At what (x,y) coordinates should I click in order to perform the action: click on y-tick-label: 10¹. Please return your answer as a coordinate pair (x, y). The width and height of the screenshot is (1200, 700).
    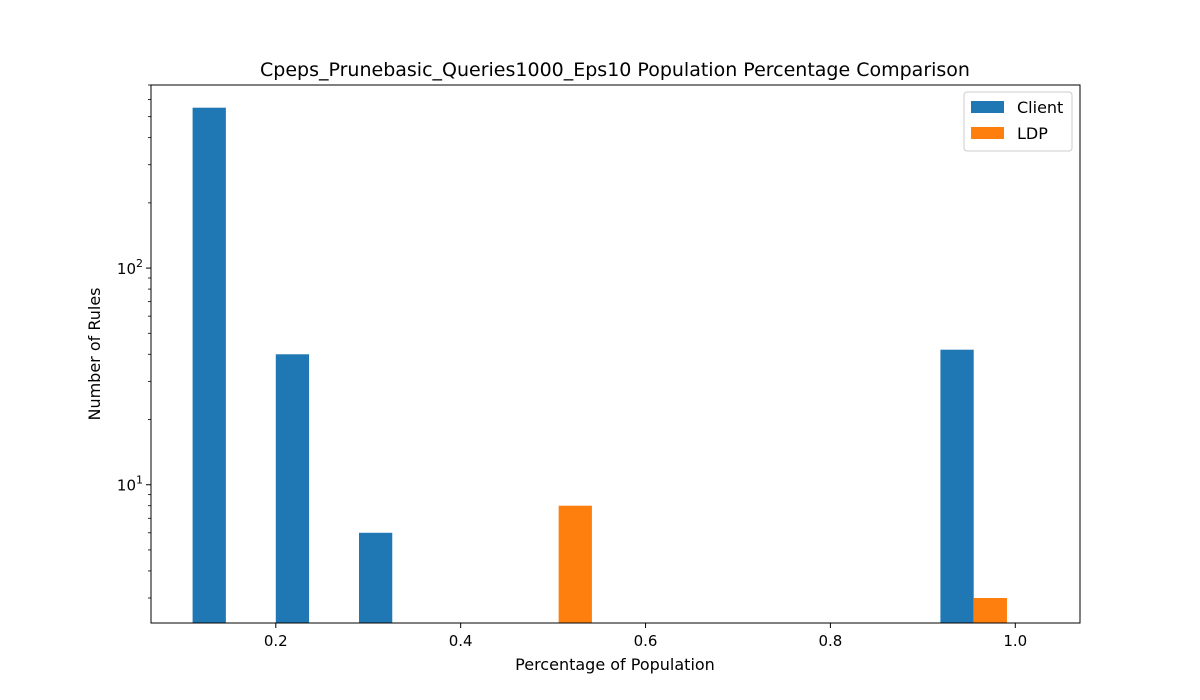
    Looking at the image, I should click on (130, 484).